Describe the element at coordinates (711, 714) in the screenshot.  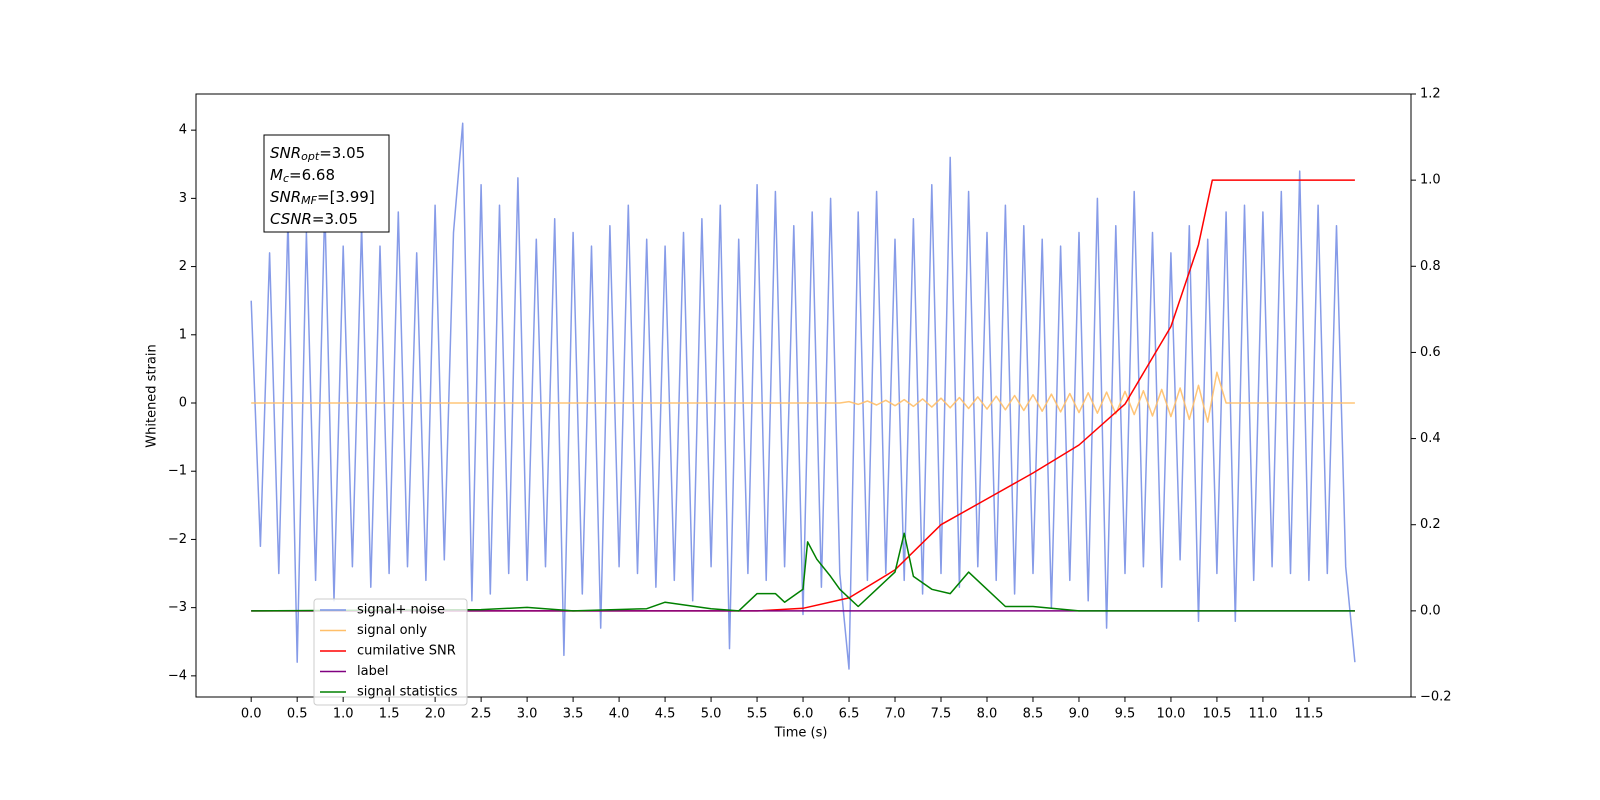
I see `x-tick-label: 5.0` at that location.